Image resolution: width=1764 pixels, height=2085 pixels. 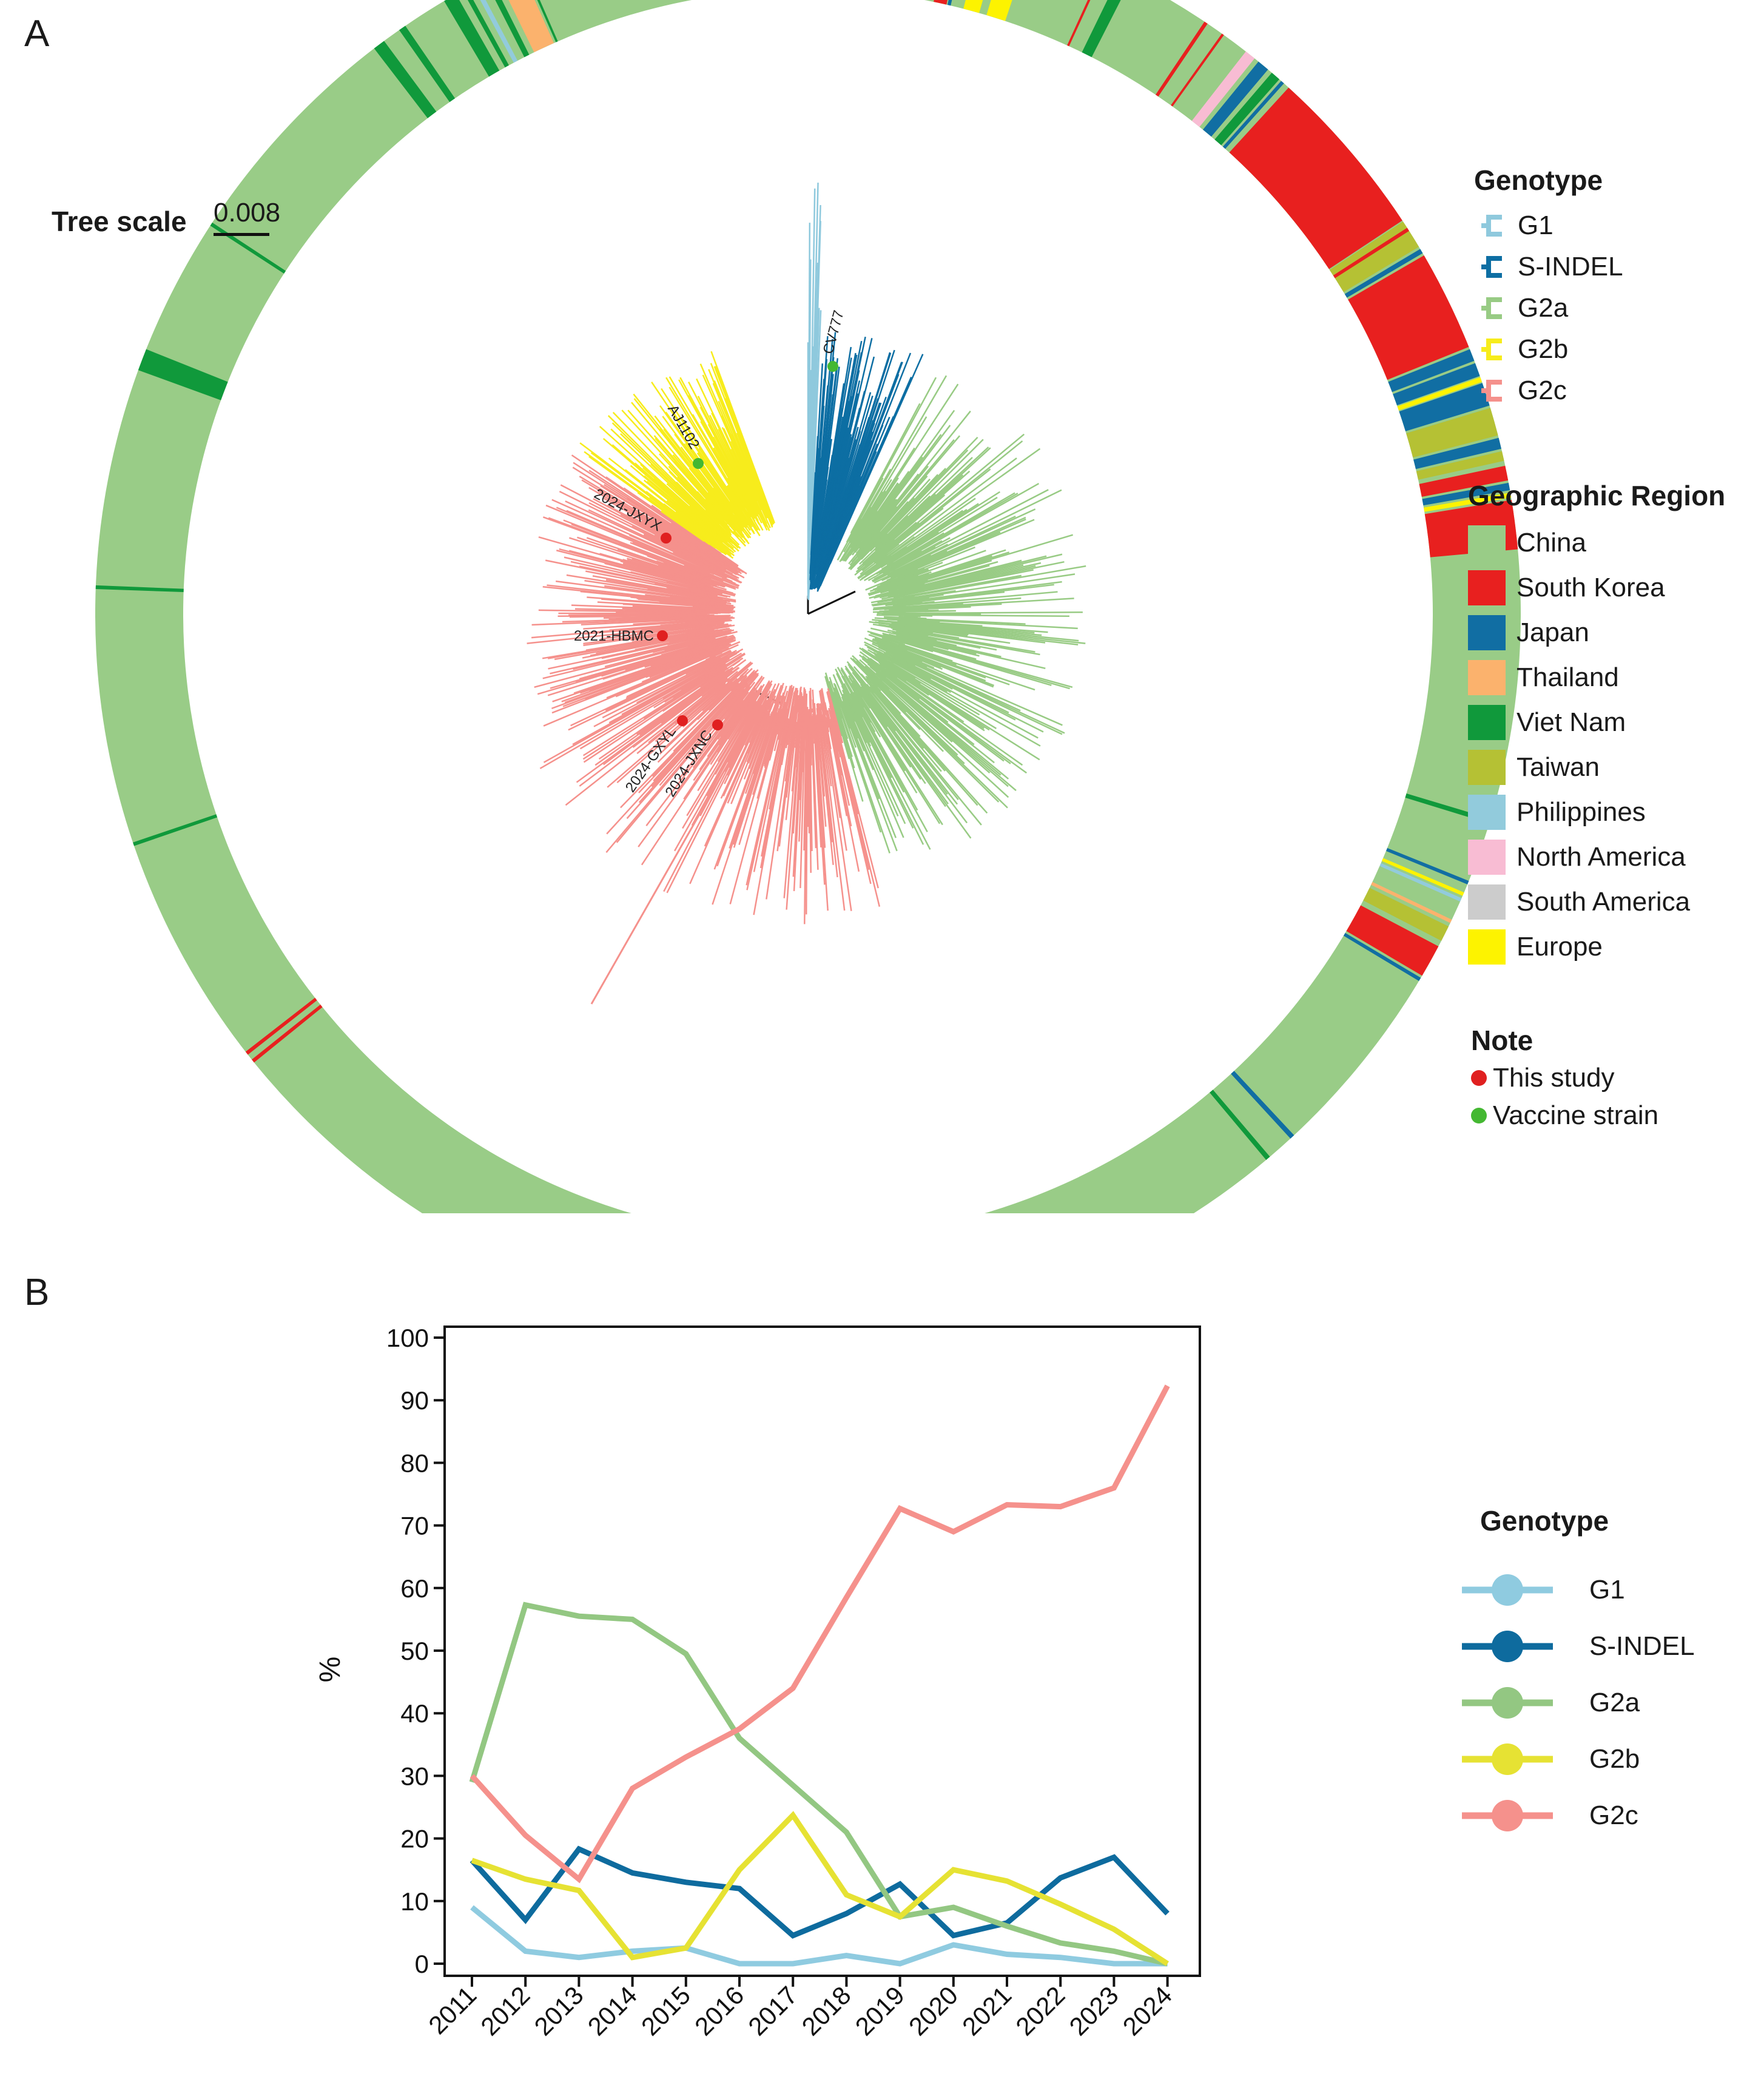 I want to click on x-tick-label: 2021, so click(x=987, y=2011).